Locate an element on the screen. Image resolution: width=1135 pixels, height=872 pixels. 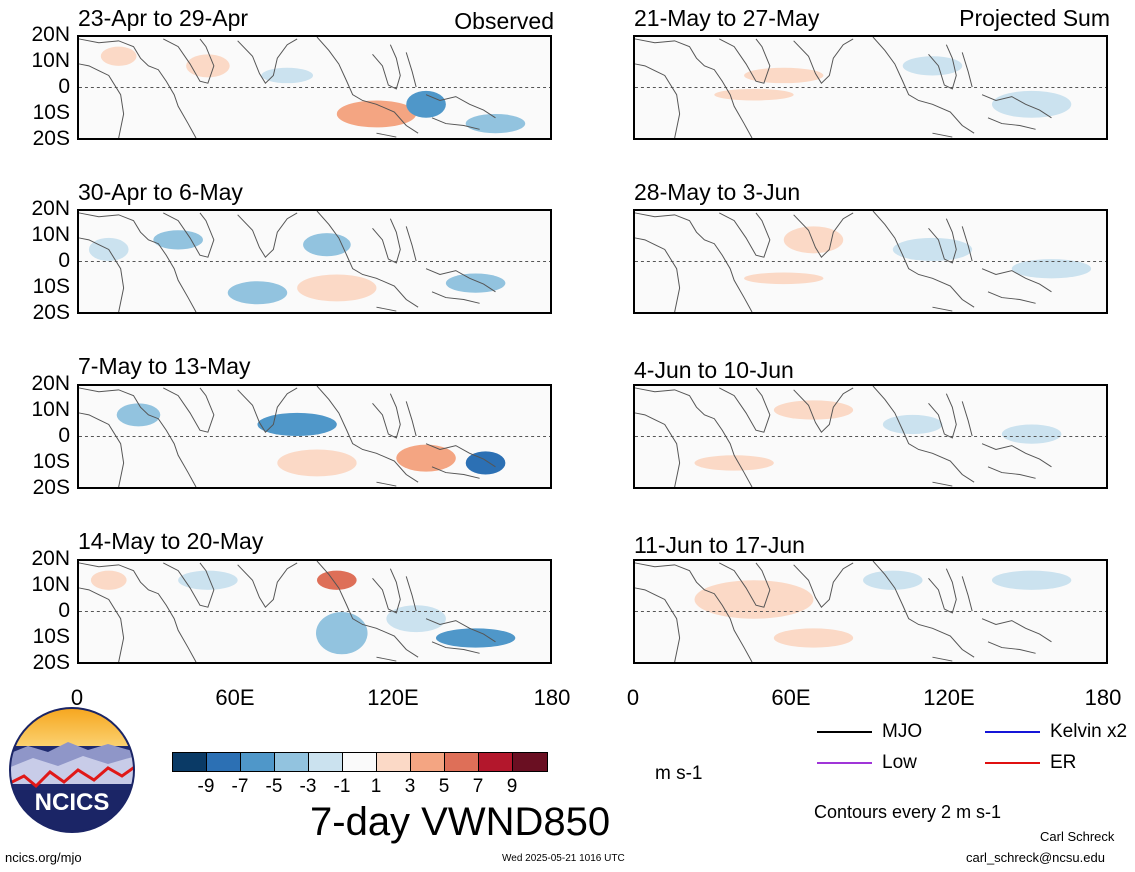
legend-line-er is located at coordinates (1012, 763).